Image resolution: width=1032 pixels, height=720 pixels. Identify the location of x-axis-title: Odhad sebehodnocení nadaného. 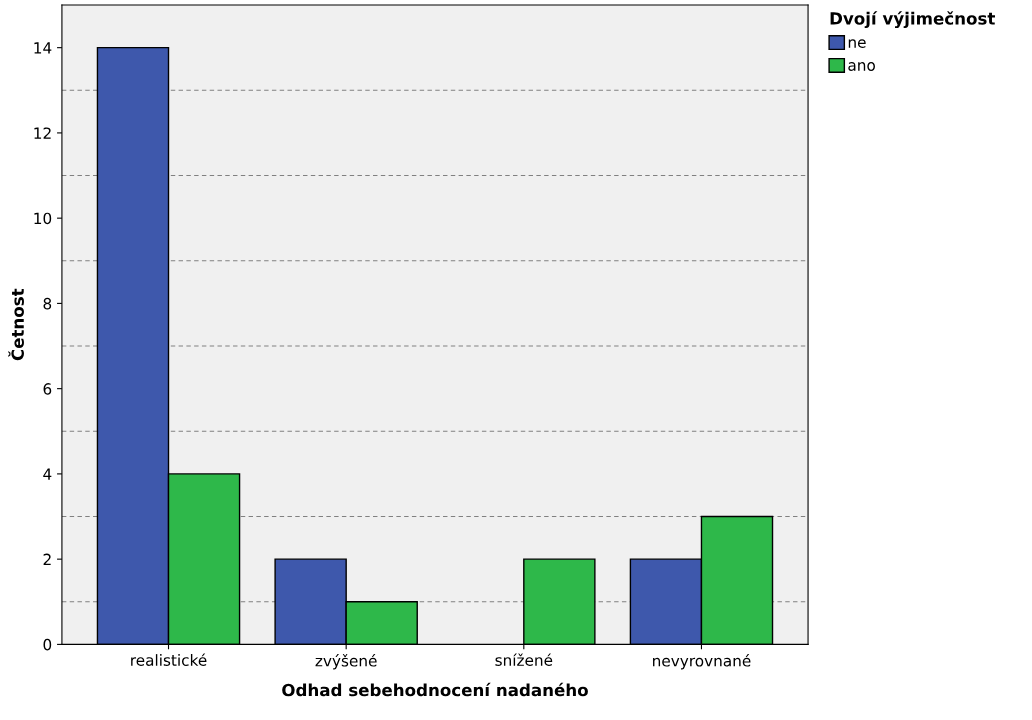
(435, 689).